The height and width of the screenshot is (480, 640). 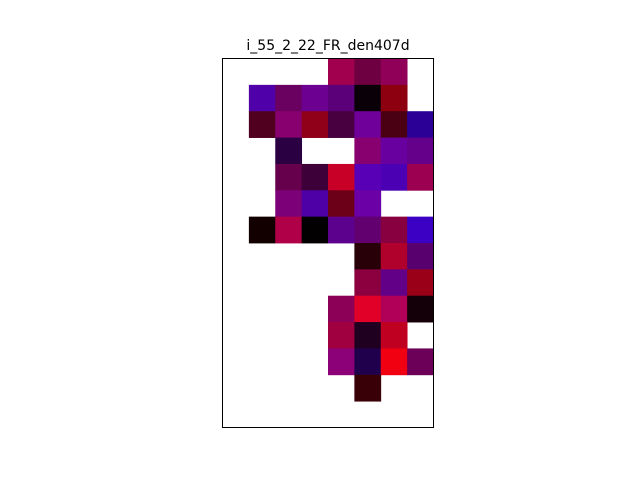 I want to click on heatmap-cell-r10-c4, so click(x=341, y=335).